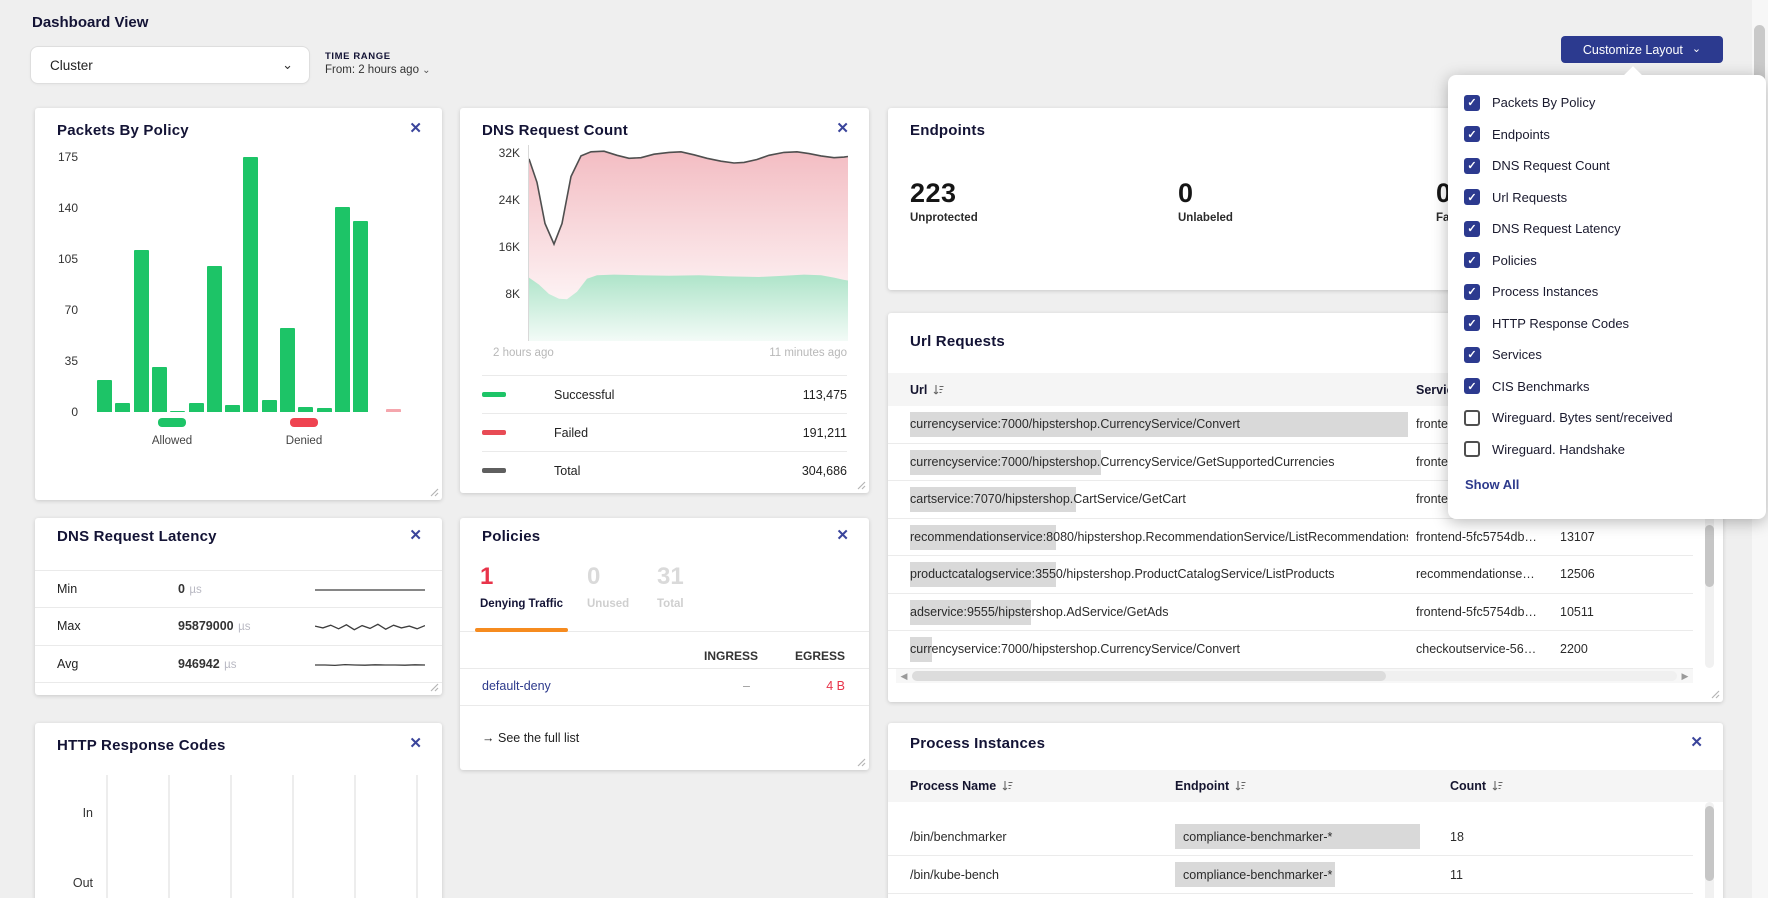  I want to click on tab-total: 31 Total, so click(670, 586).